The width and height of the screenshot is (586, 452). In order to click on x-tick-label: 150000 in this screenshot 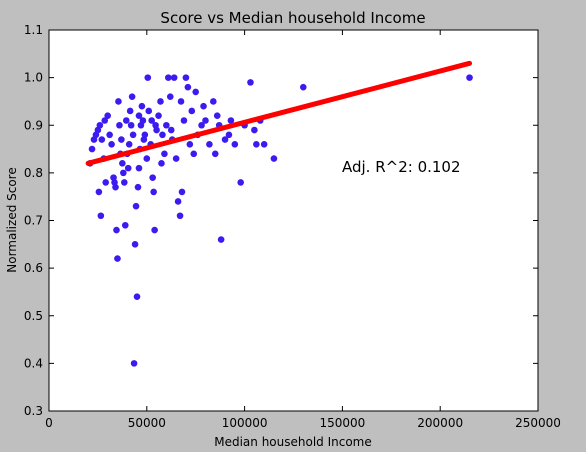, I will do `click(342, 423)`.